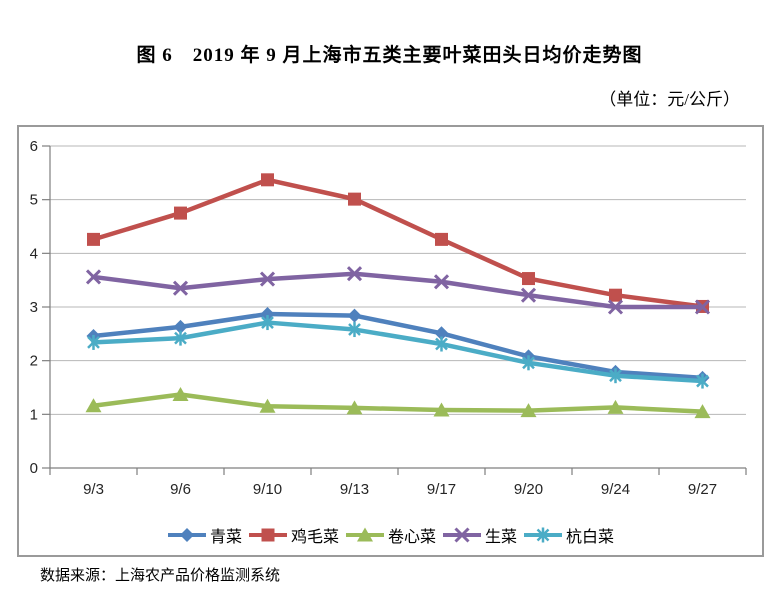 The height and width of the screenshot is (608, 779). I want to click on svg-text: 5, so click(34, 200).